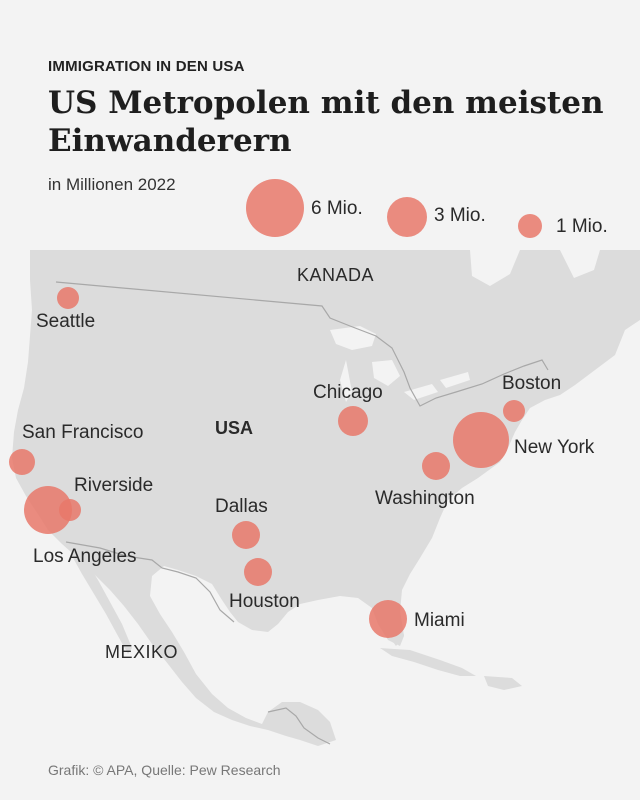  I want to click on city-label-washington: Washington, so click(425, 498).